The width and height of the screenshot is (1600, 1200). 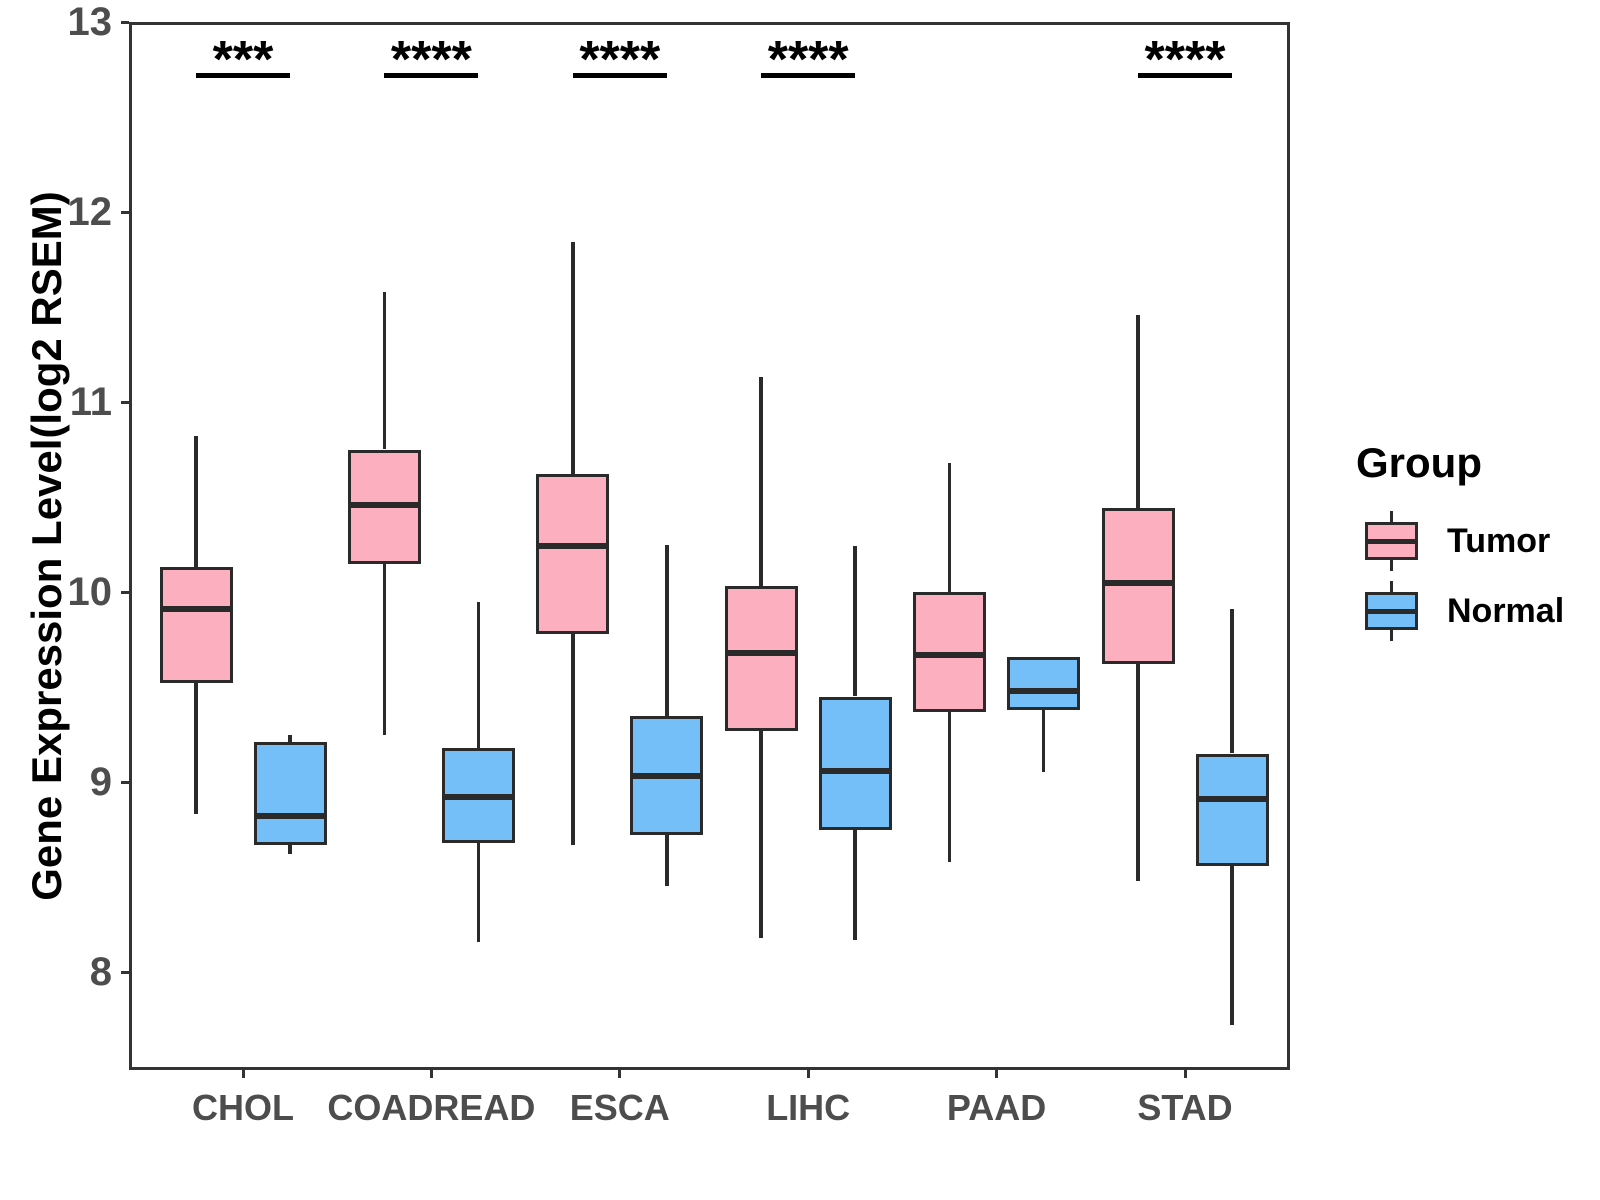 I want to click on lower-whisker-tumor-coadread, so click(x=384, y=649).